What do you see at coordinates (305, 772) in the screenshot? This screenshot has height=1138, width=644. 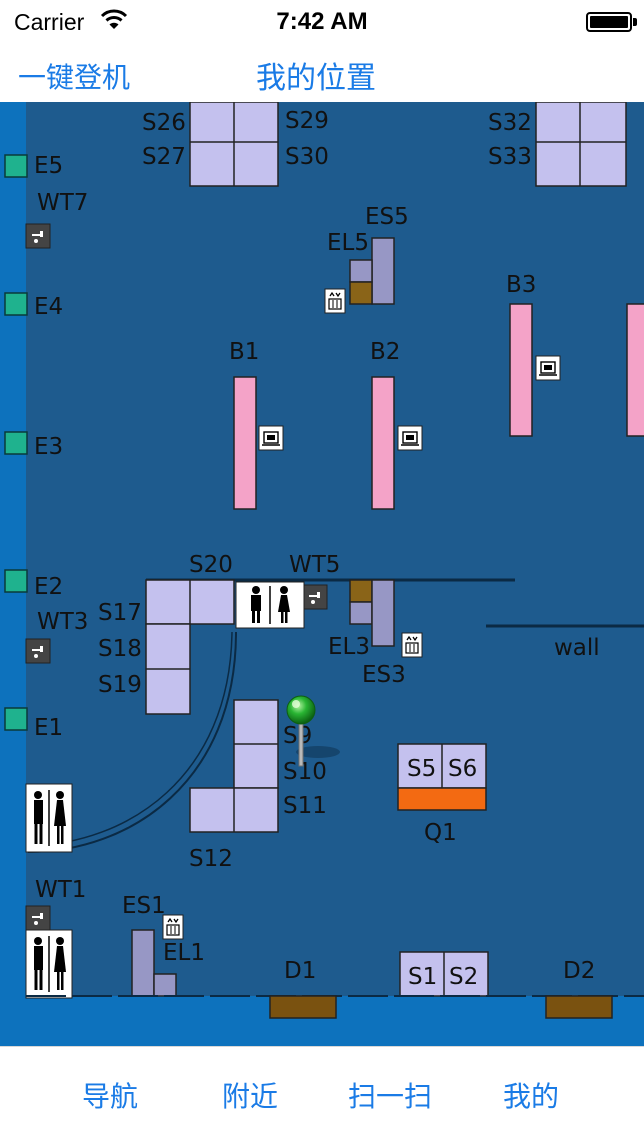 I see `shop-label-s10: S10` at bounding box center [305, 772].